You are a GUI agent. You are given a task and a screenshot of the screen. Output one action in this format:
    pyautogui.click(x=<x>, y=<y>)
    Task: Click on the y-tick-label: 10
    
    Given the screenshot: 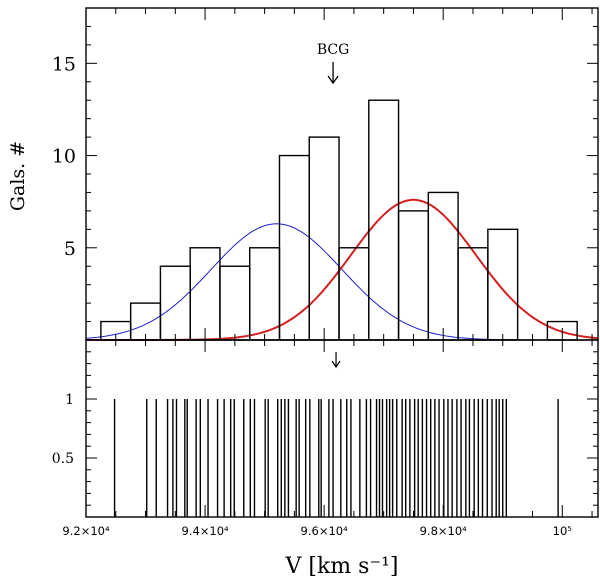 What is the action you would take?
    pyautogui.click(x=64, y=157)
    